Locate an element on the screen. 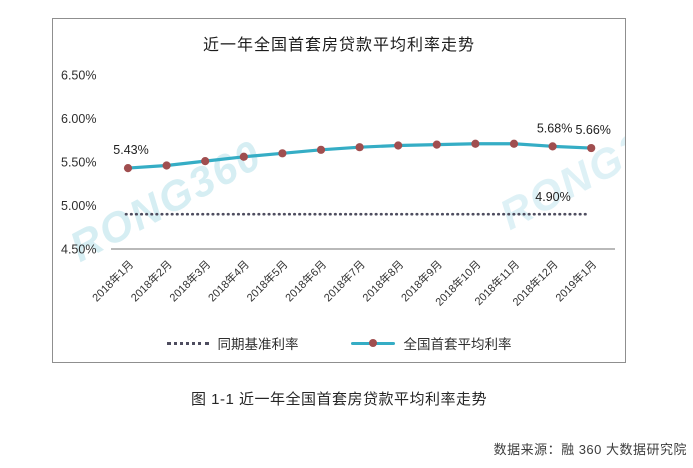 Image resolution: width=693 pixels, height=468 pixels. legend-label-average-rate: 全国首套平均利率 is located at coordinates (457, 344).